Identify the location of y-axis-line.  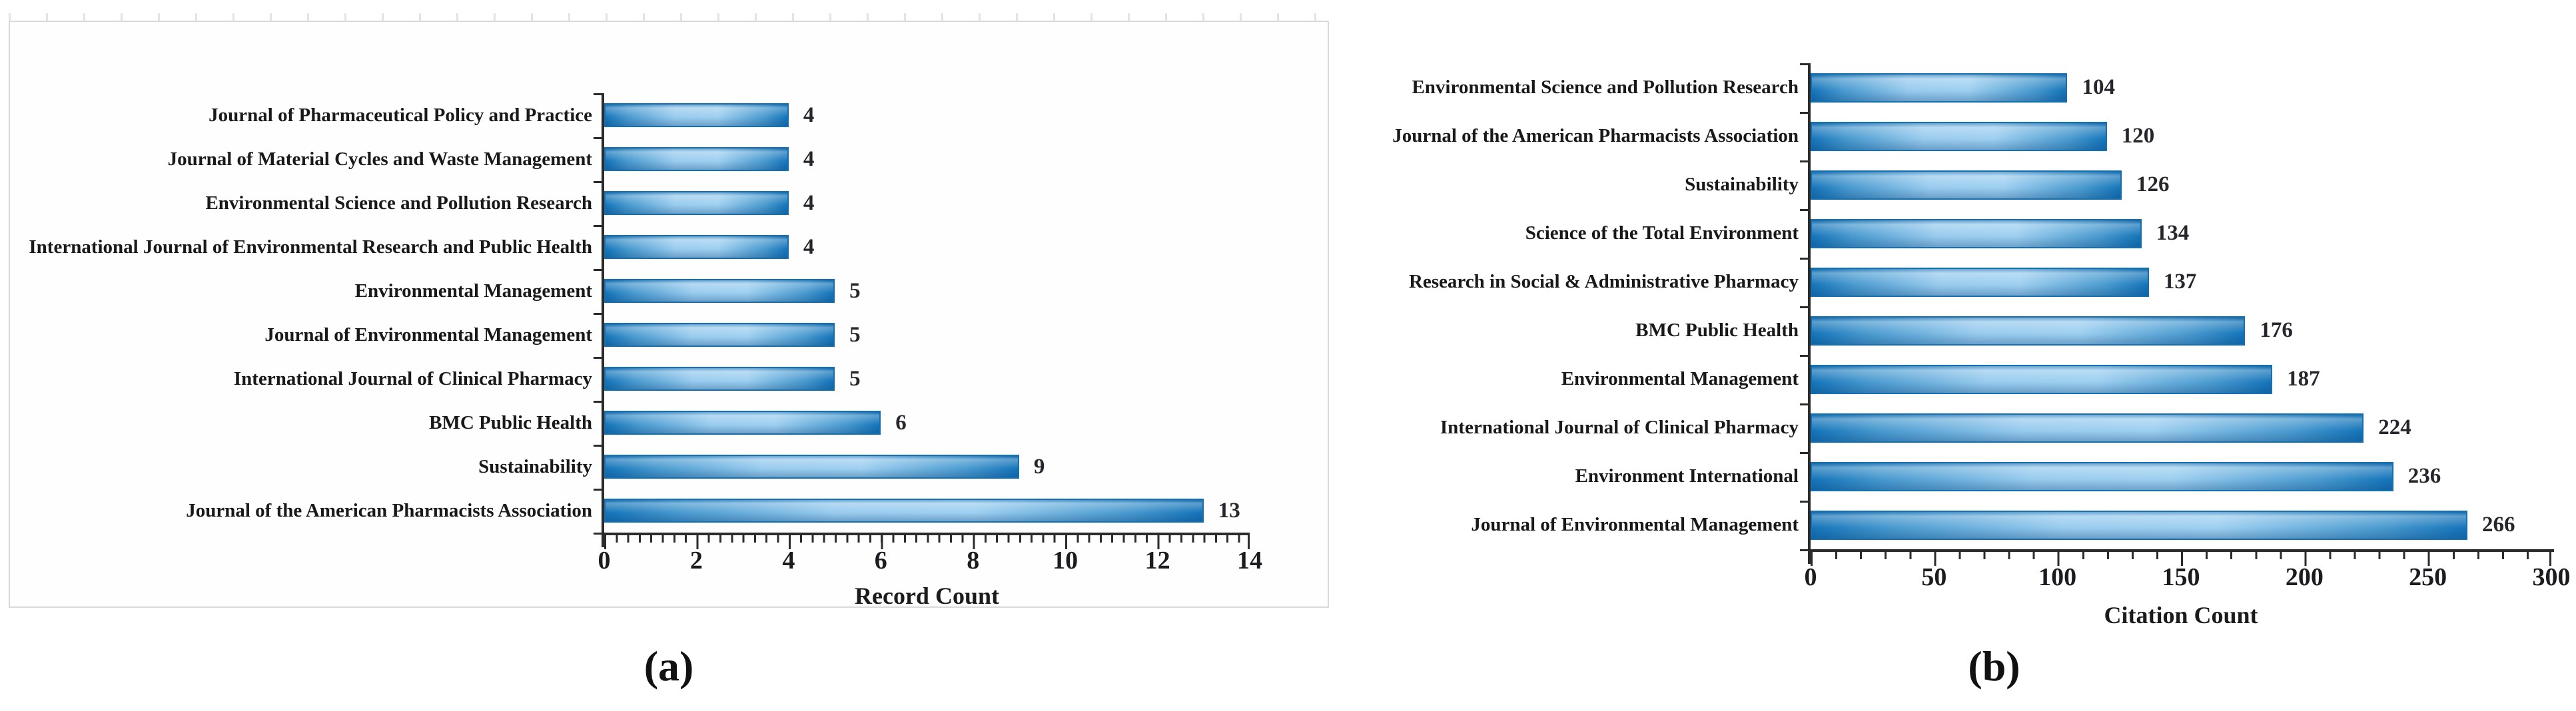
(1810, 314).